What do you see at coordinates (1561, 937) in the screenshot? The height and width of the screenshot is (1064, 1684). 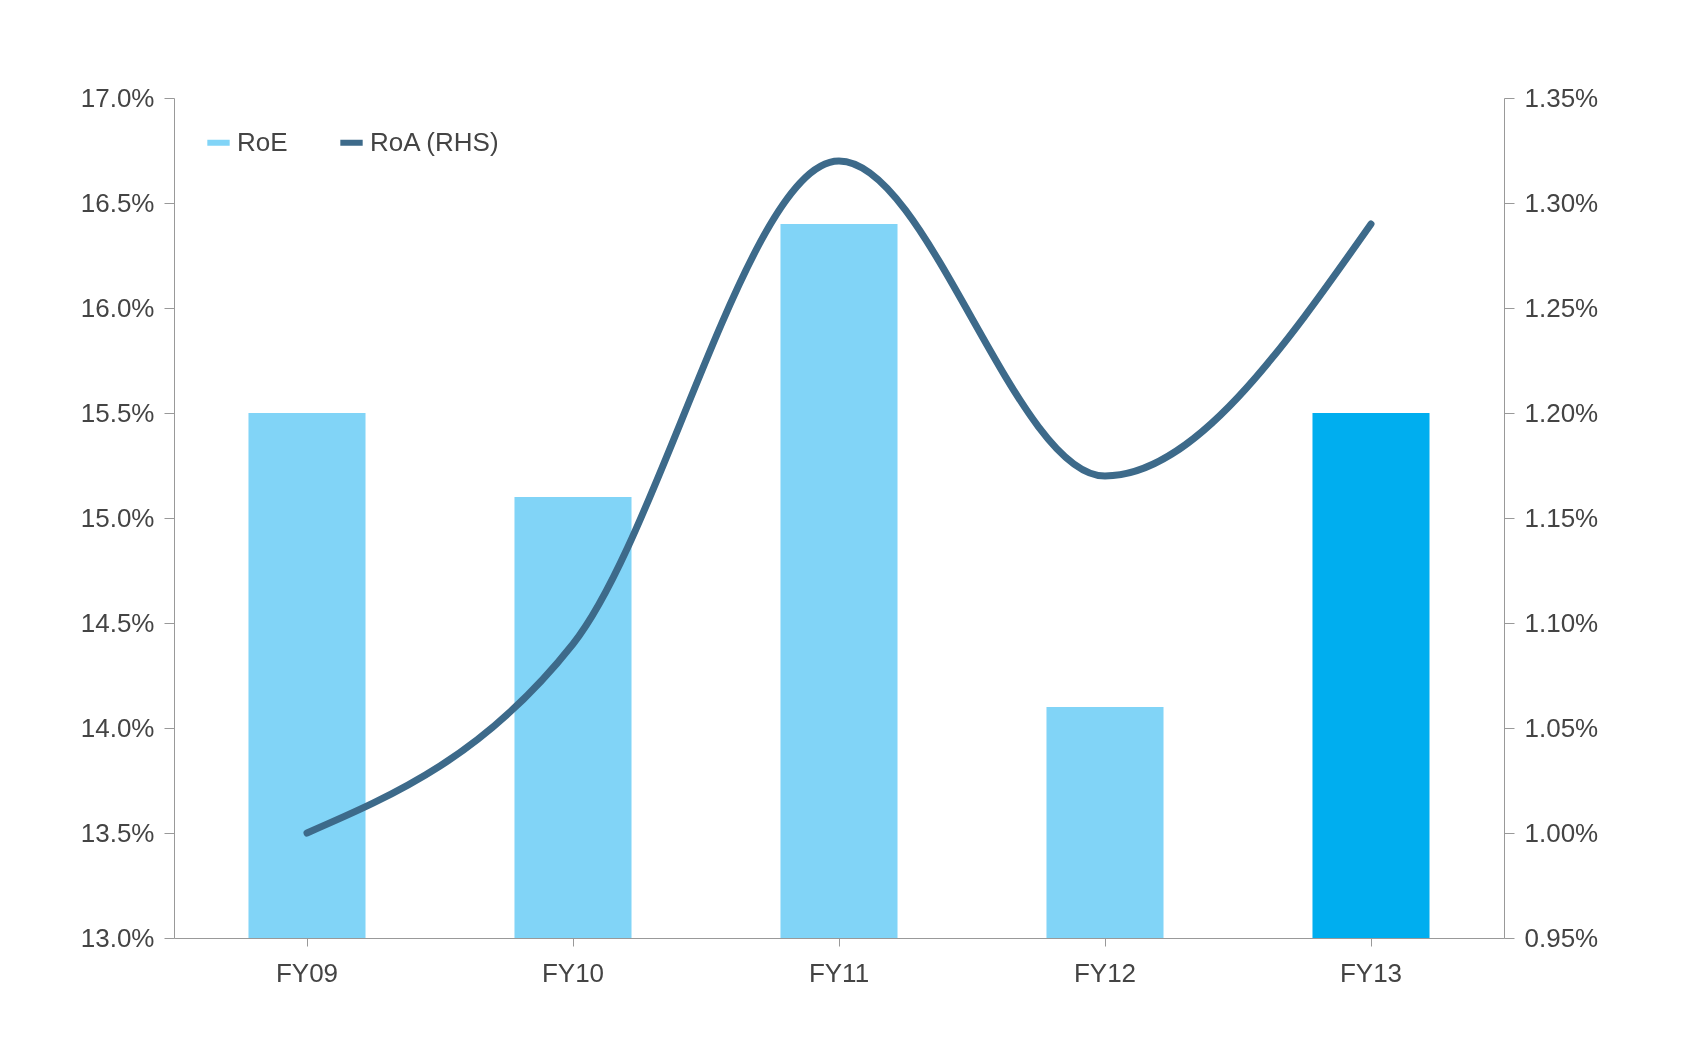 I see `y2-tick-label: 0.95%` at bounding box center [1561, 937].